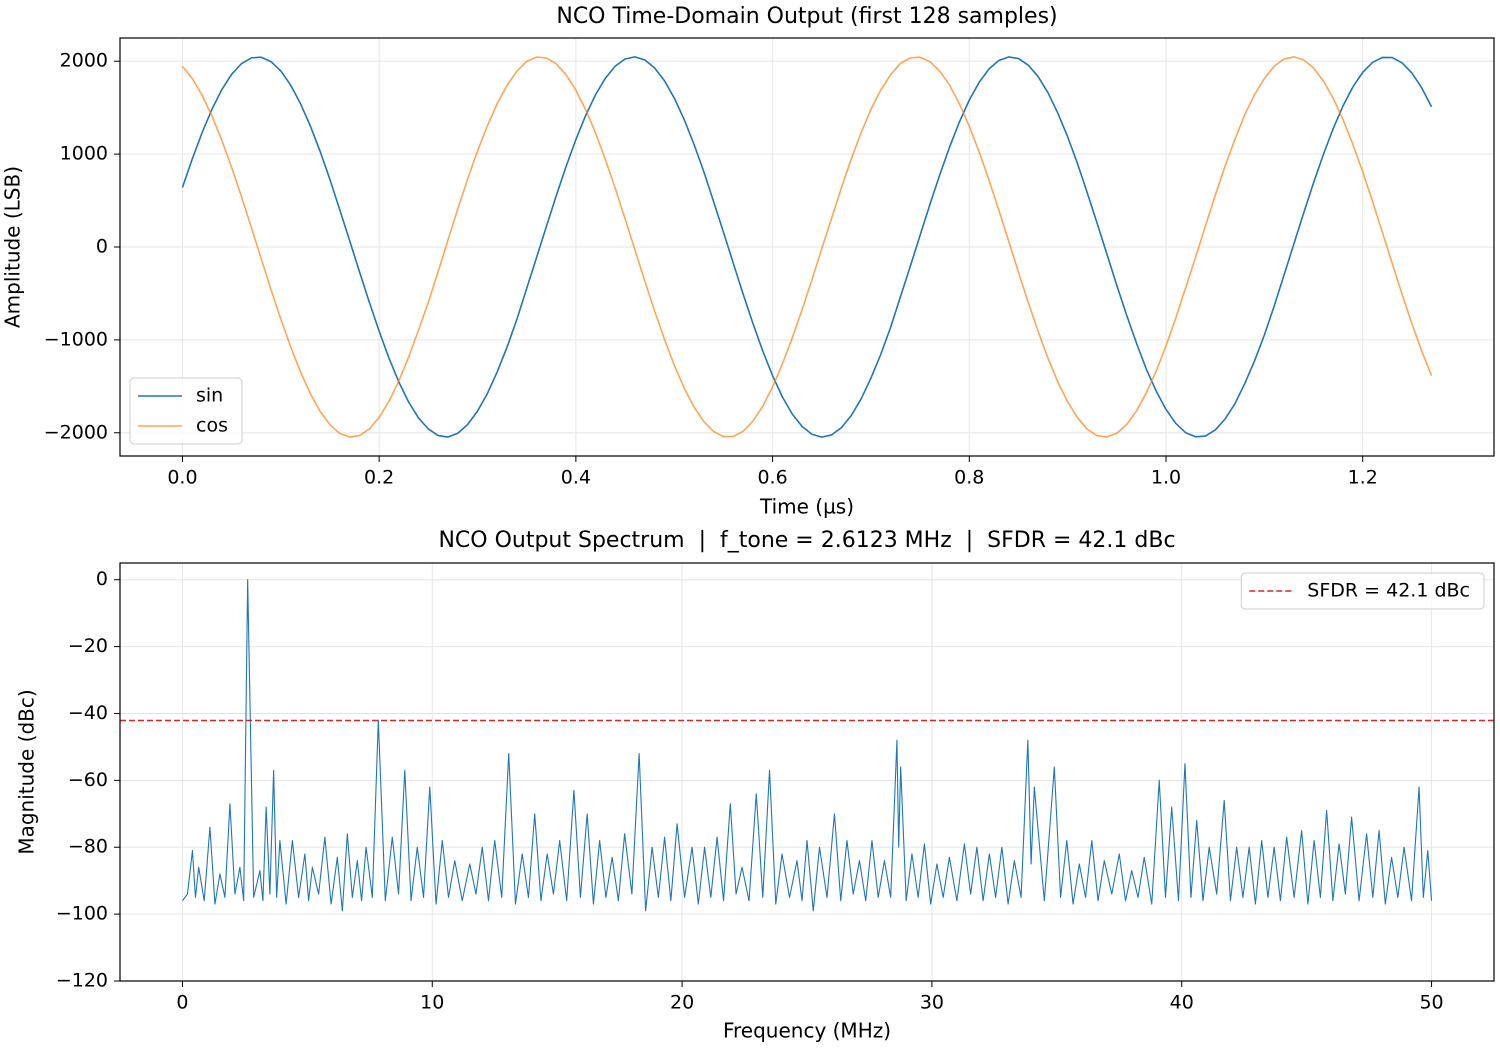  What do you see at coordinates (1388, 591) in the screenshot?
I see `legend-label: SFDR = 42.1 dBc` at bounding box center [1388, 591].